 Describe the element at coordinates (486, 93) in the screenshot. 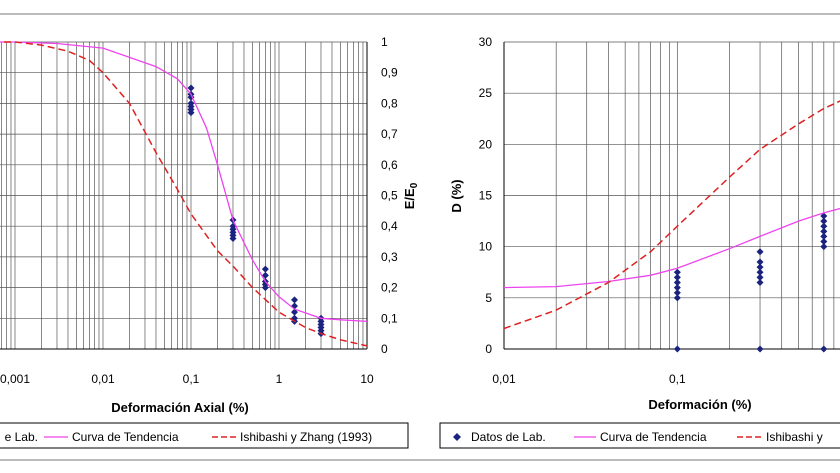

I see `y-tick-label: 25` at that location.